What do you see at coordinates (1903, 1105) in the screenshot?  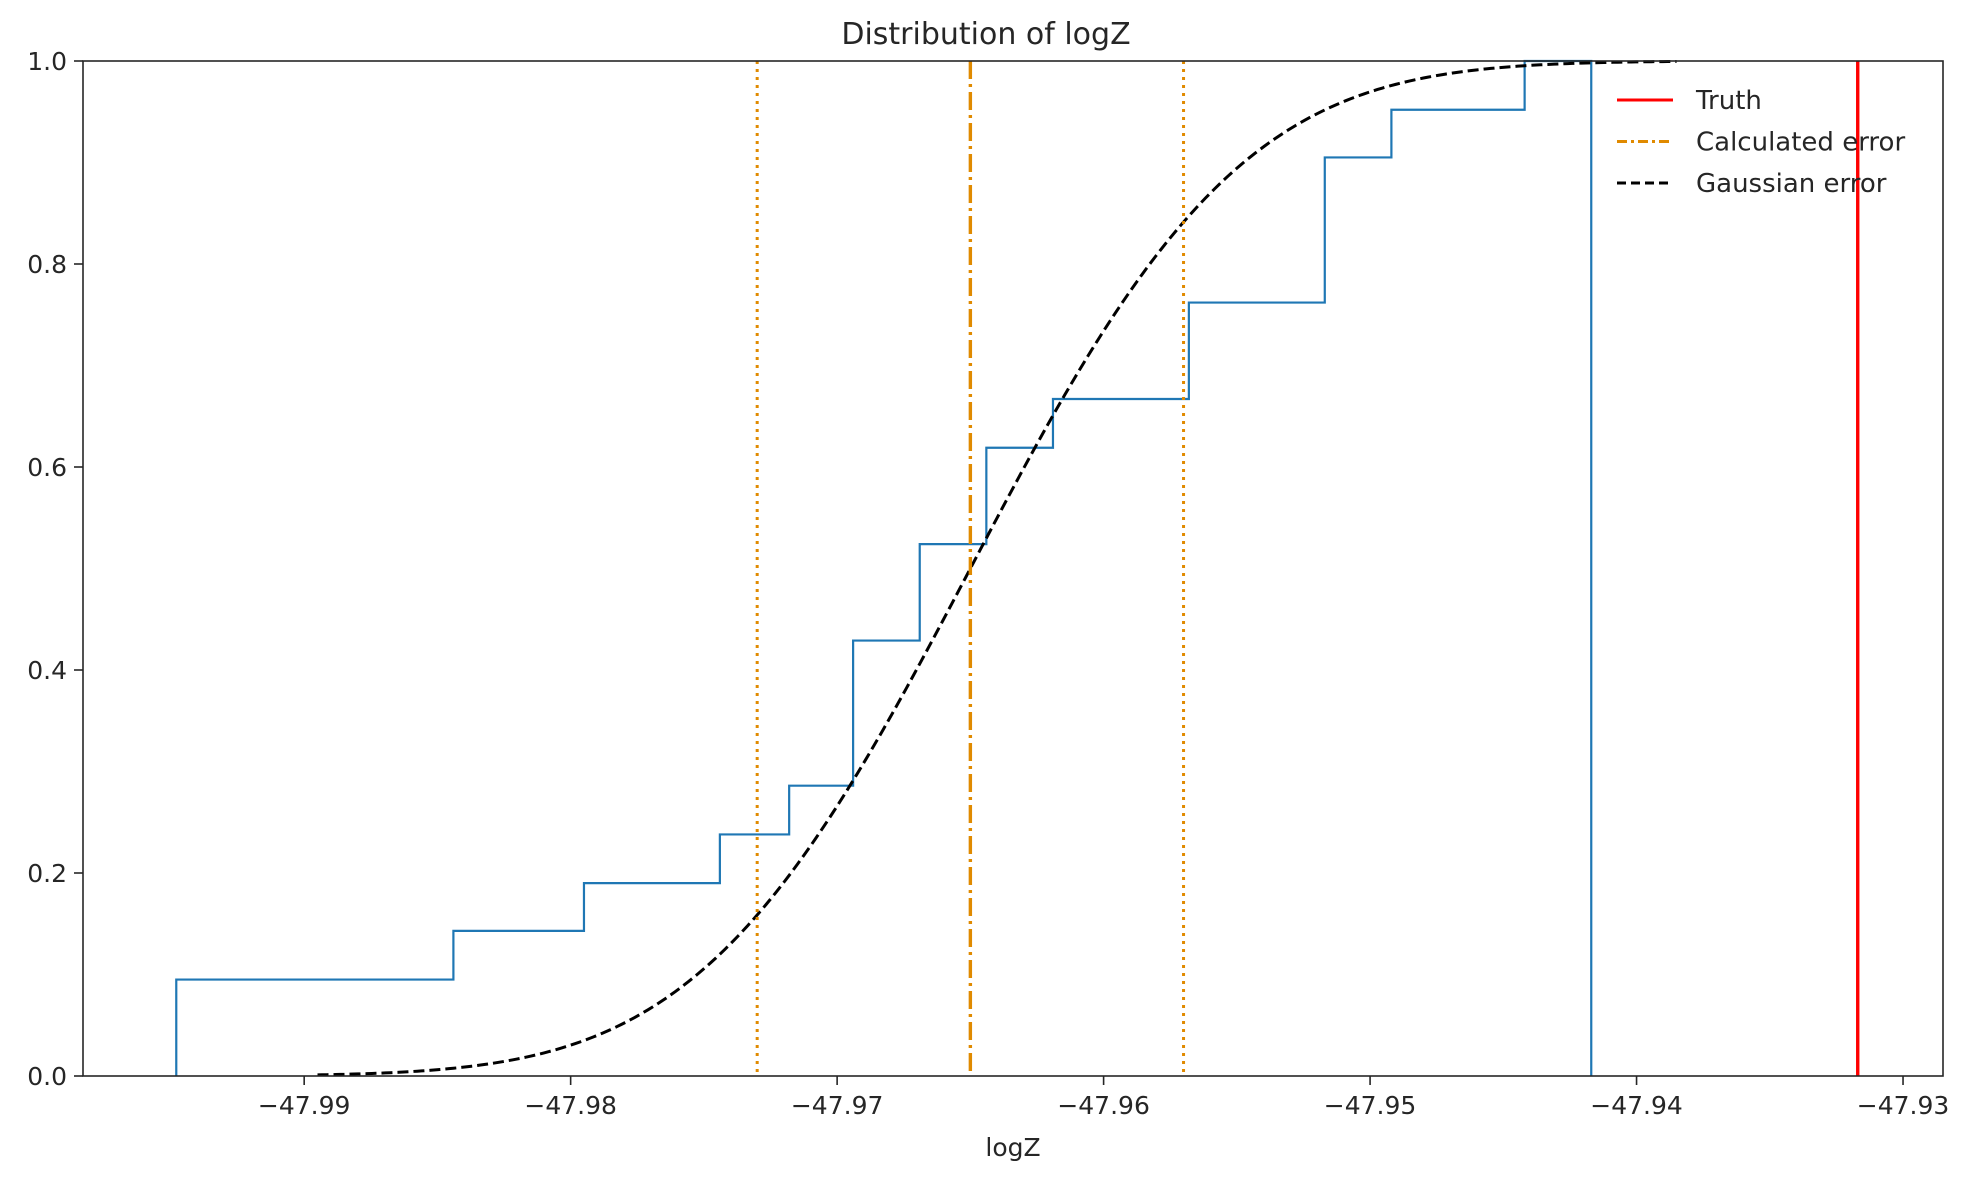 I see `x-tick-label: −47.93` at bounding box center [1903, 1105].